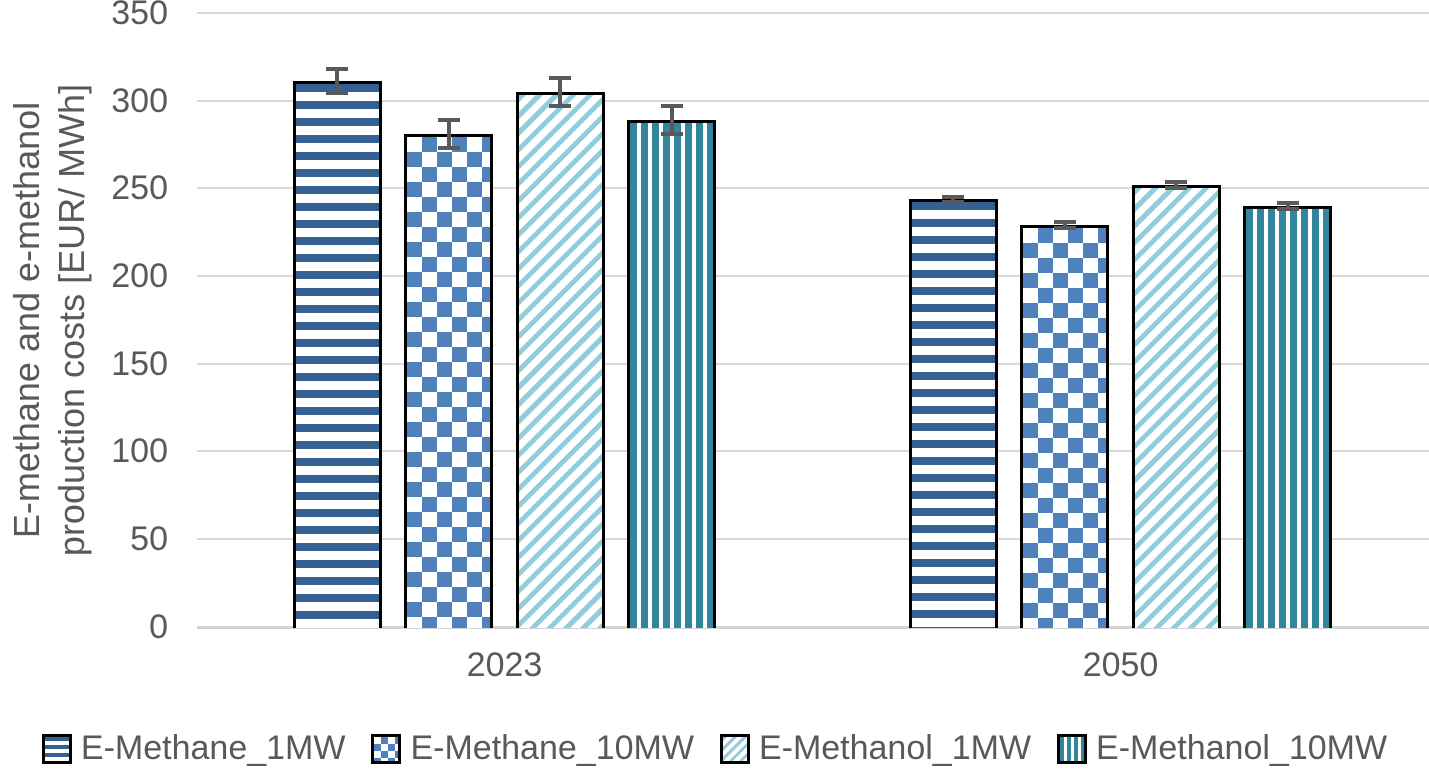  What do you see at coordinates (1288, 416) in the screenshot?
I see `bar-e-methanol_10mw-2050` at bounding box center [1288, 416].